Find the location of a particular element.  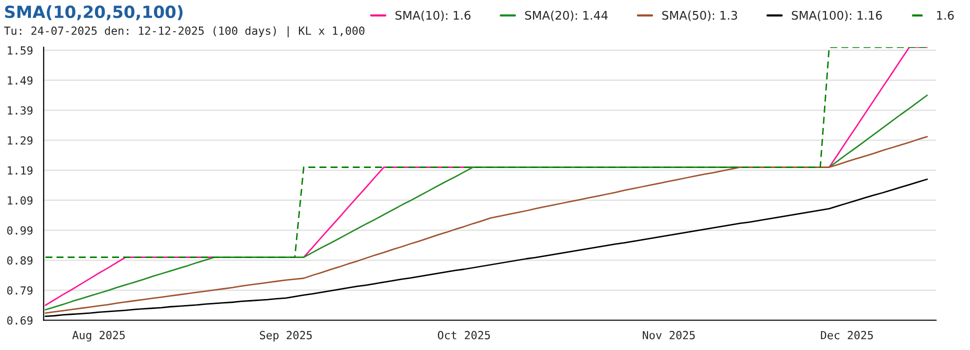

y-tick-label: 1.59 is located at coordinates (20, 50).